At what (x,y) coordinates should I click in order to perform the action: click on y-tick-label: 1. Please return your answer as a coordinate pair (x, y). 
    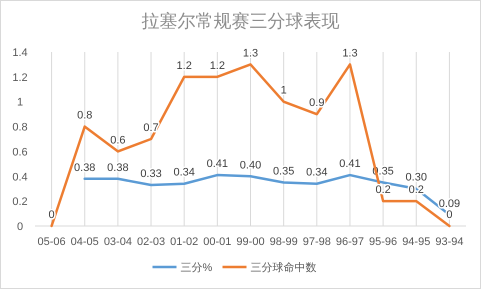
    Looking at the image, I should click on (20, 102).